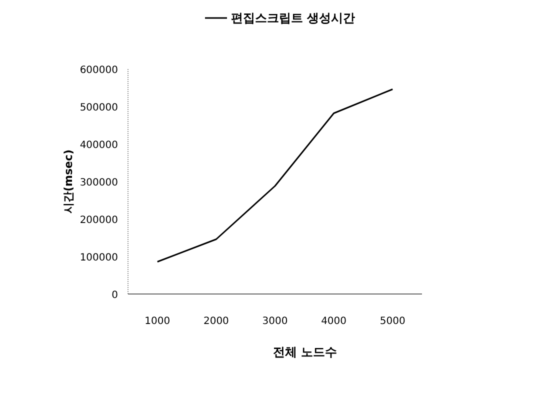  What do you see at coordinates (68, 181) in the screenshot?
I see `y-axis-title: 시간(msec)` at bounding box center [68, 181].